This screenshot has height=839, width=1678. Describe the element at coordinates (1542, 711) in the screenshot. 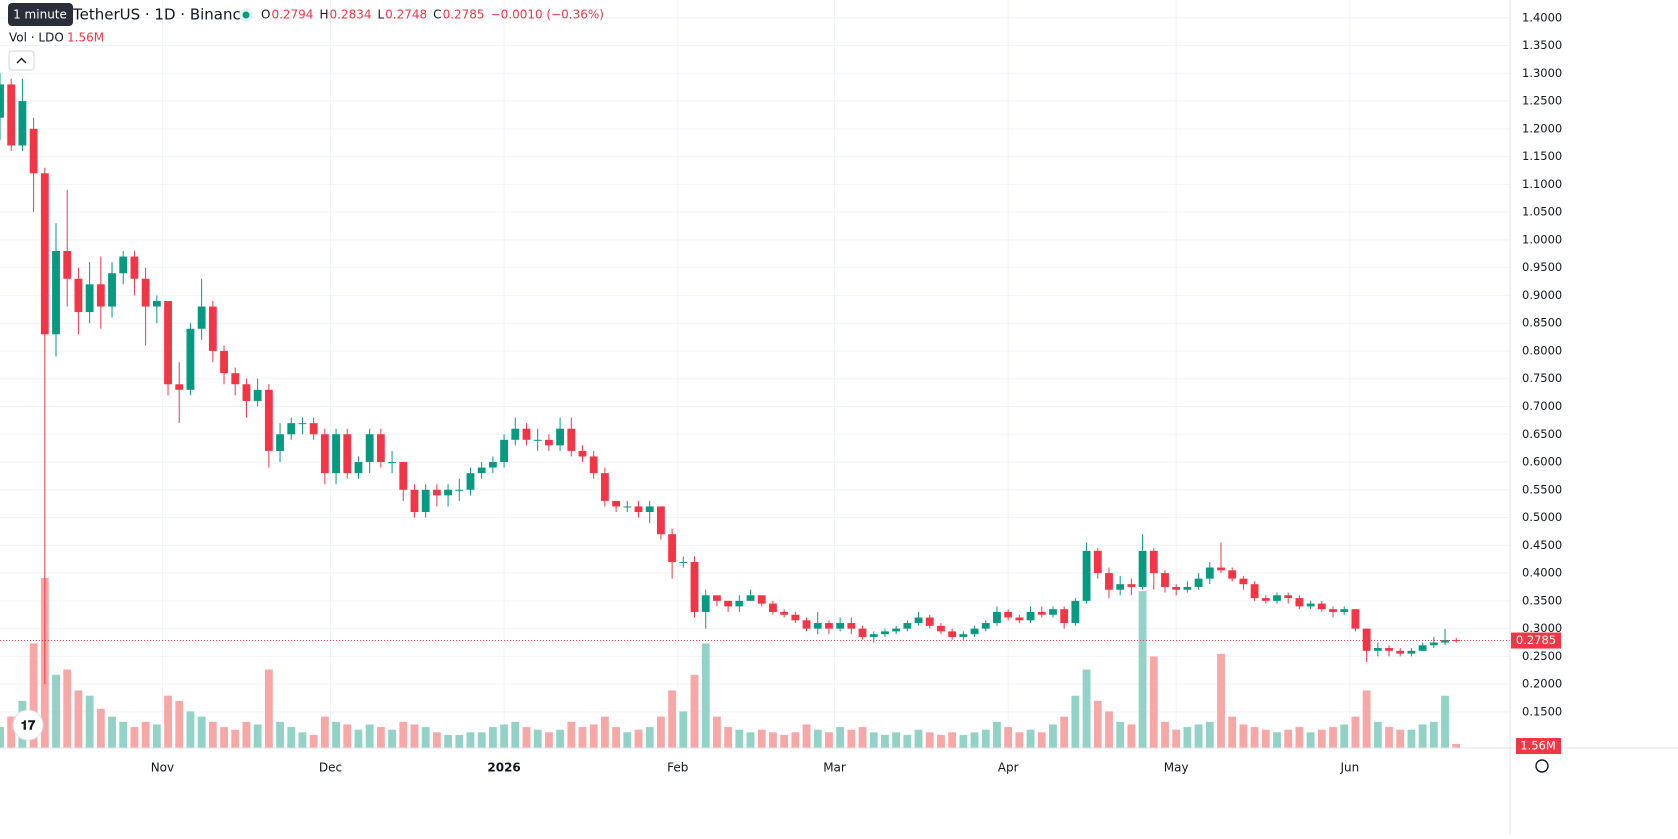

I see `y-tick-label: 0.1500` at that location.